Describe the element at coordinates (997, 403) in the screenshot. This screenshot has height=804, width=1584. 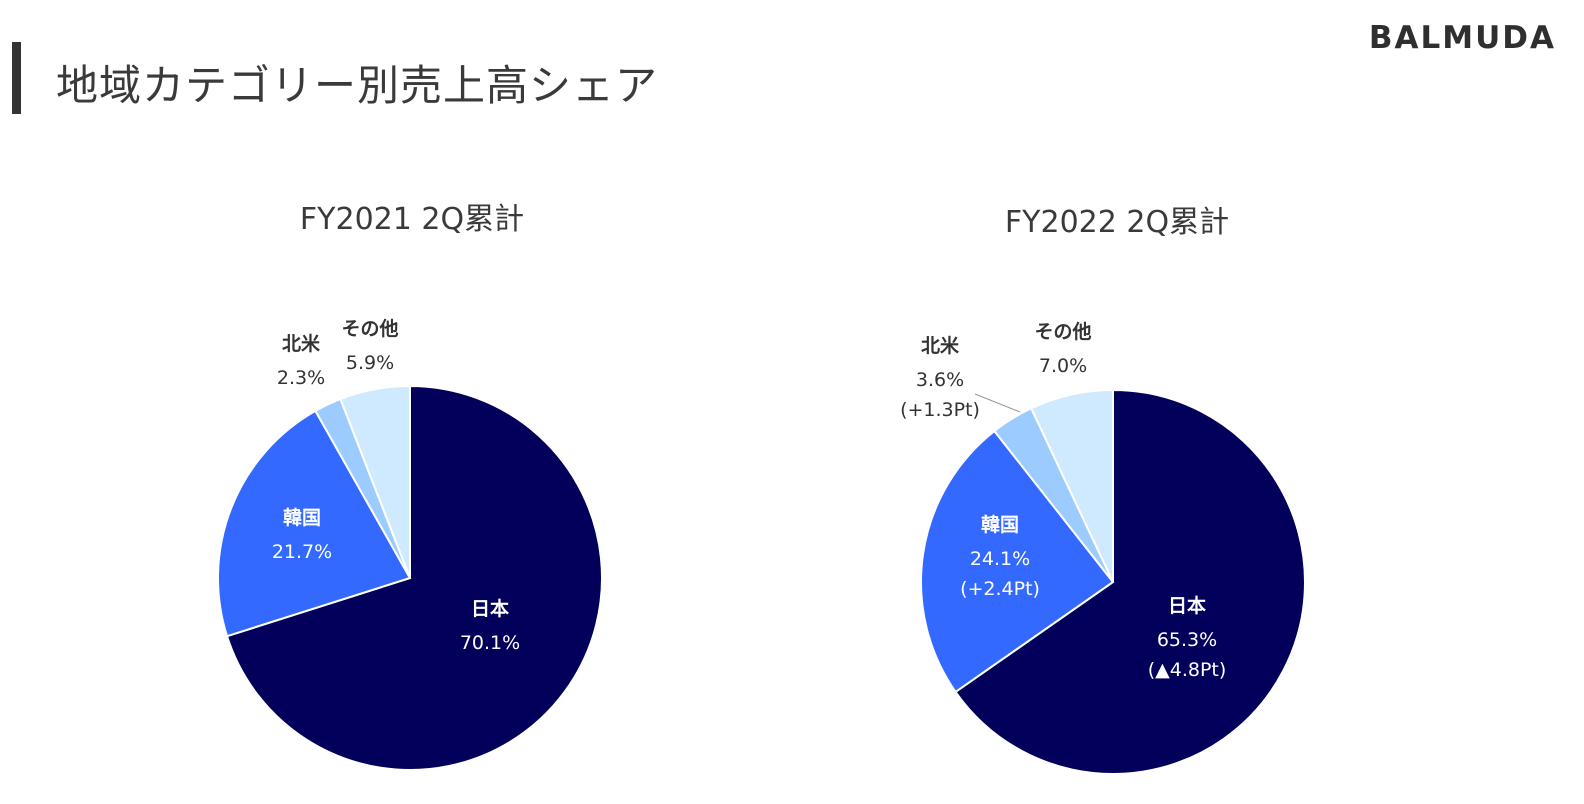
I see `leader-line-north_america-chart2` at that location.